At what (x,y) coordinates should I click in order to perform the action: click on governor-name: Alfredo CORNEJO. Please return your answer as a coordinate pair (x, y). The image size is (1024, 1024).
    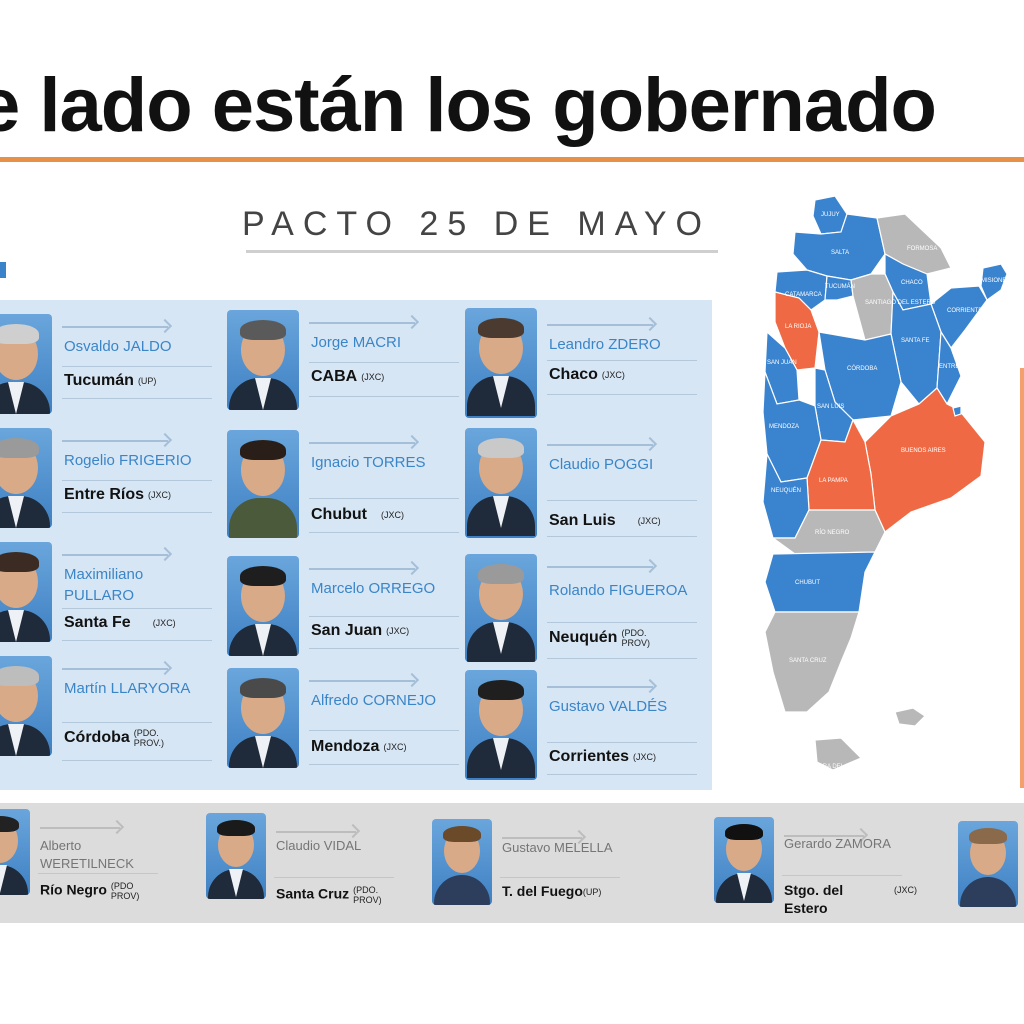
    Looking at the image, I should click on (374, 700).